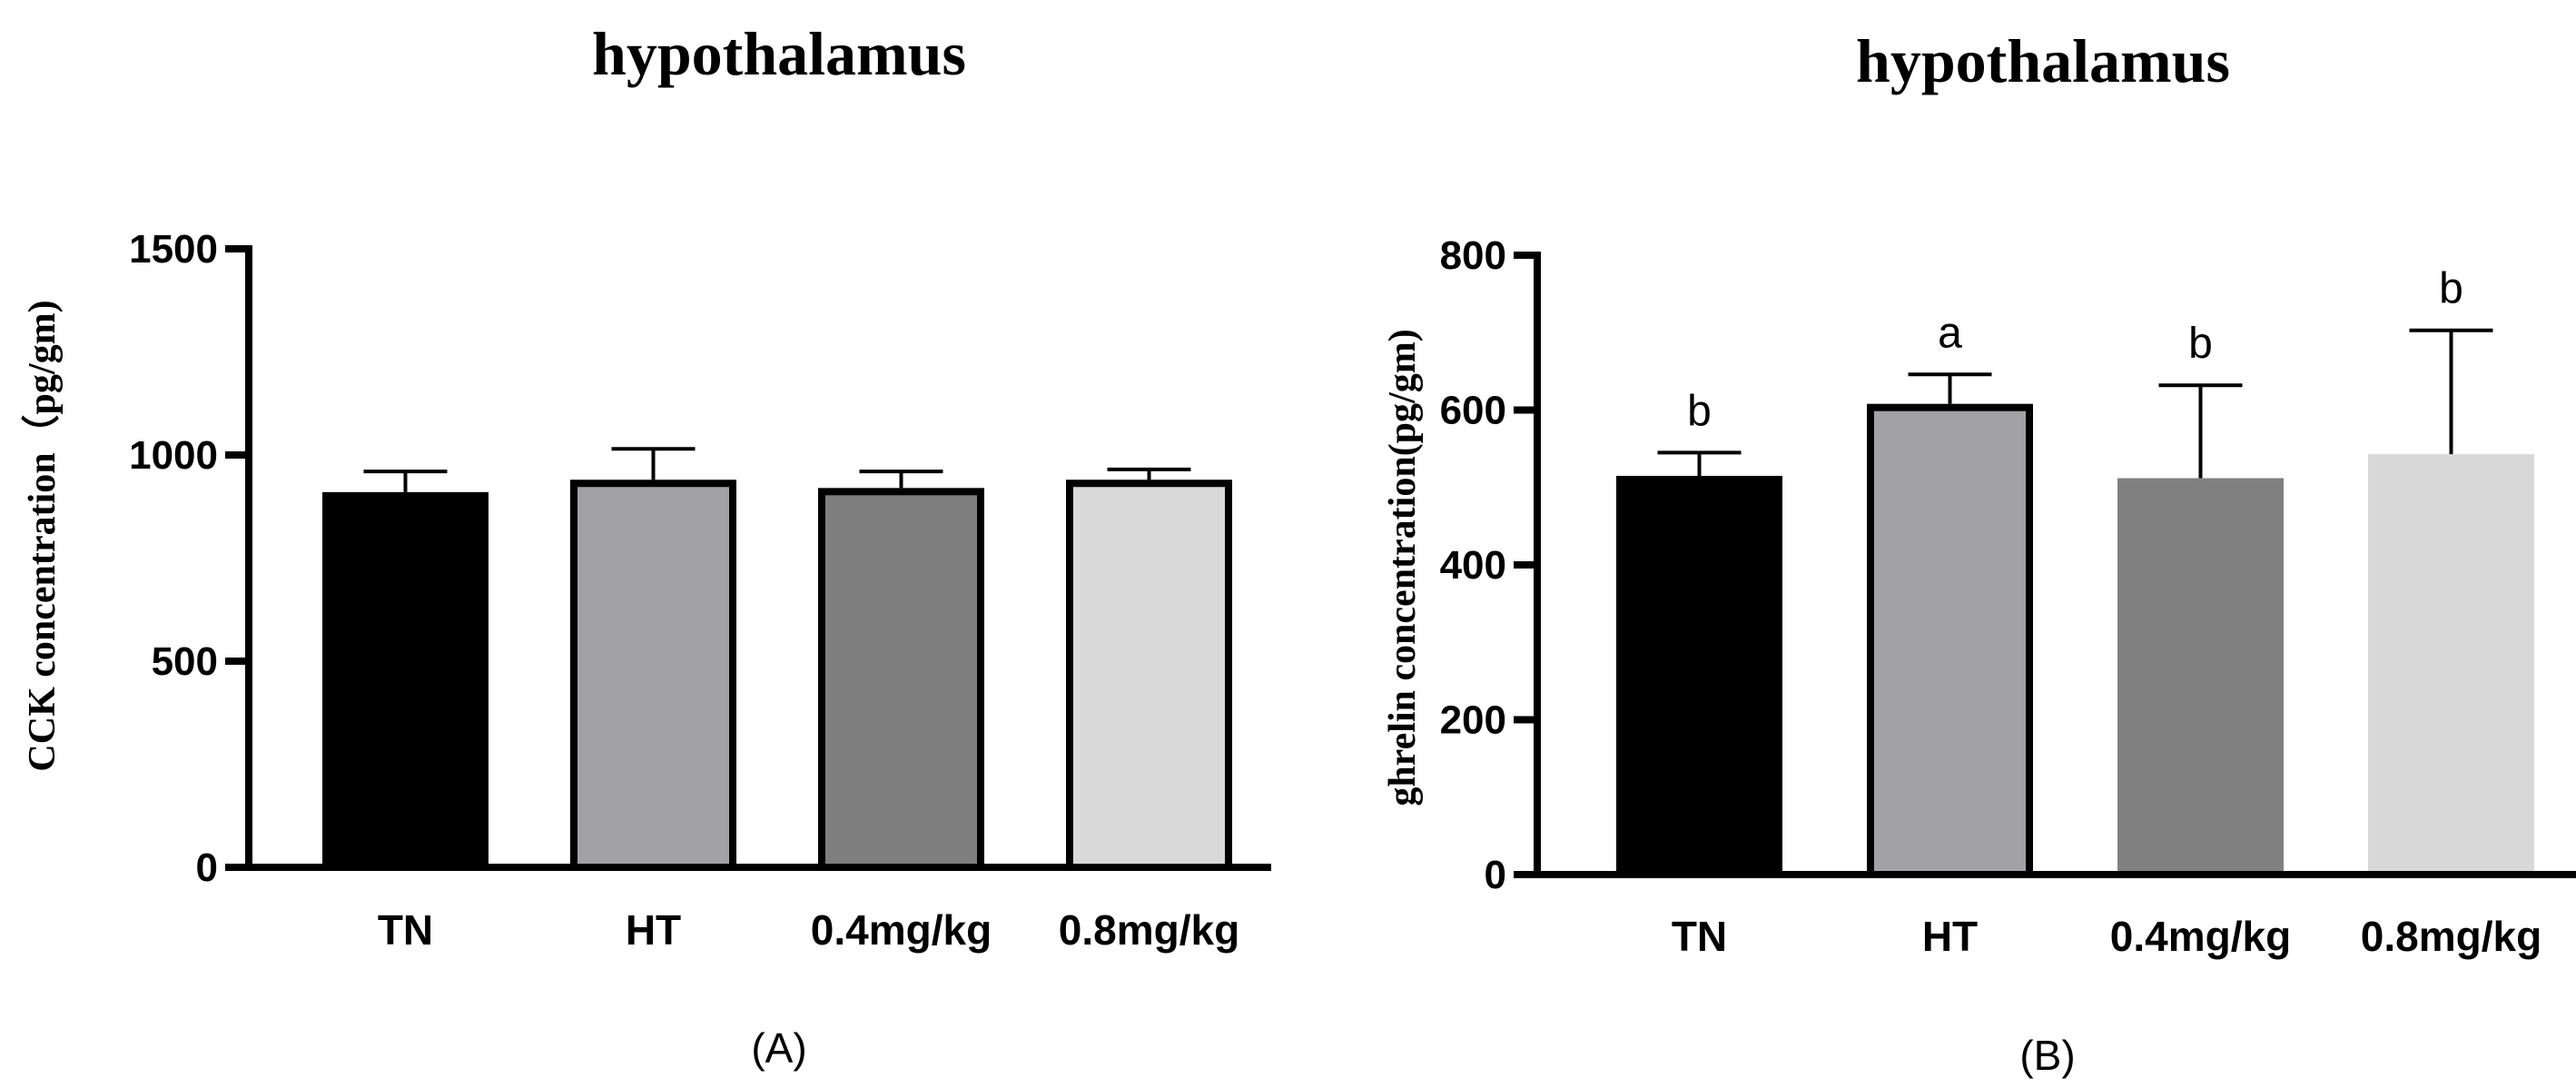  What do you see at coordinates (1699, 936) in the screenshot?
I see `panel-b-category-label-1: TN` at bounding box center [1699, 936].